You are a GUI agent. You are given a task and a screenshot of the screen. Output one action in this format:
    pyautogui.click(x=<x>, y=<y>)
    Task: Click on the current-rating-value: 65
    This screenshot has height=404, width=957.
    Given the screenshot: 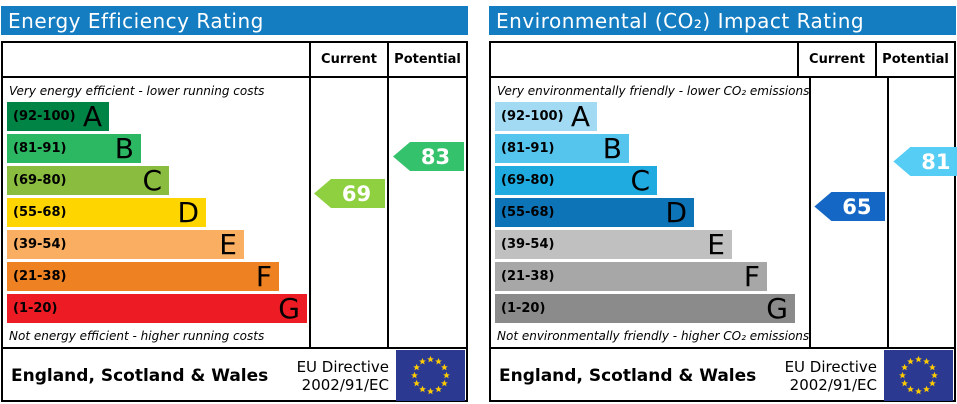 What is the action you would take?
    pyautogui.click(x=857, y=206)
    